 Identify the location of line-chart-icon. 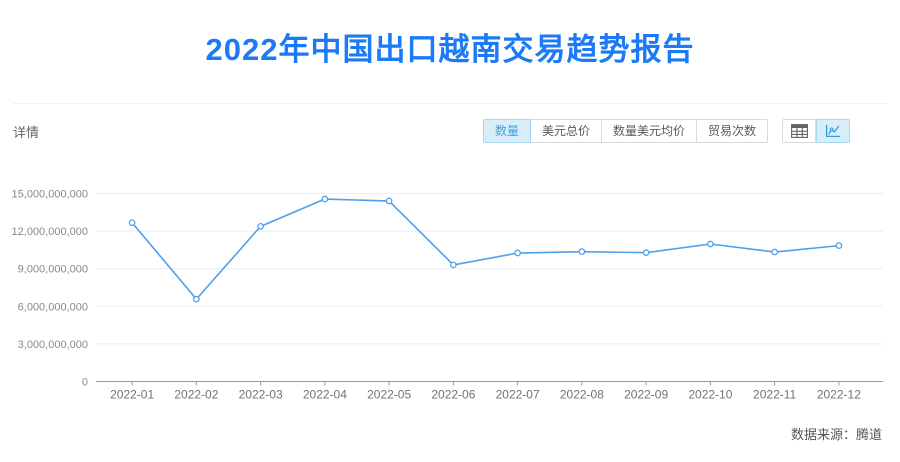
(833, 131).